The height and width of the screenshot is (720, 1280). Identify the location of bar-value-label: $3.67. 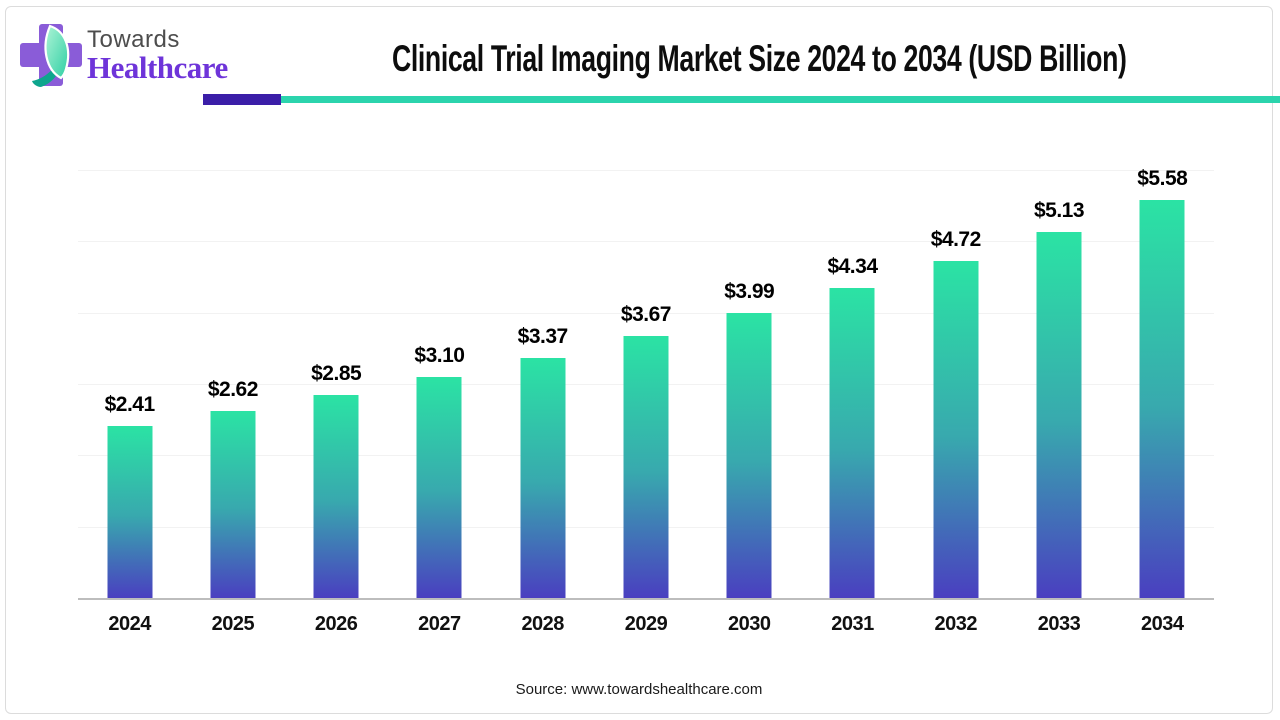
(646, 314).